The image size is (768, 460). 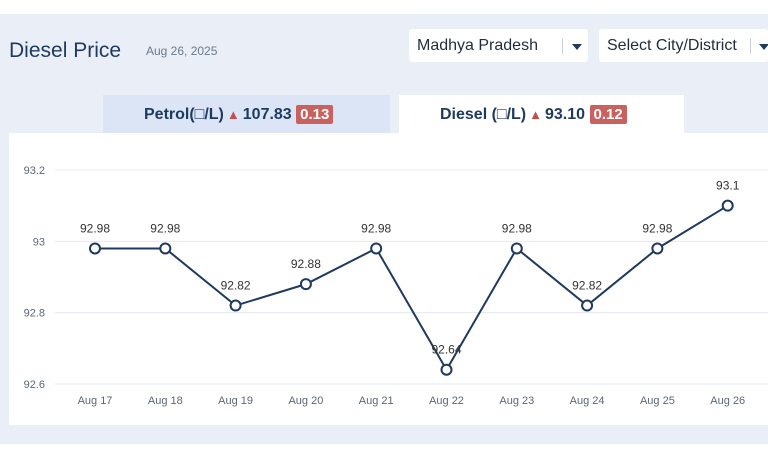 I want to click on state-select-divider, so click(x=562, y=46).